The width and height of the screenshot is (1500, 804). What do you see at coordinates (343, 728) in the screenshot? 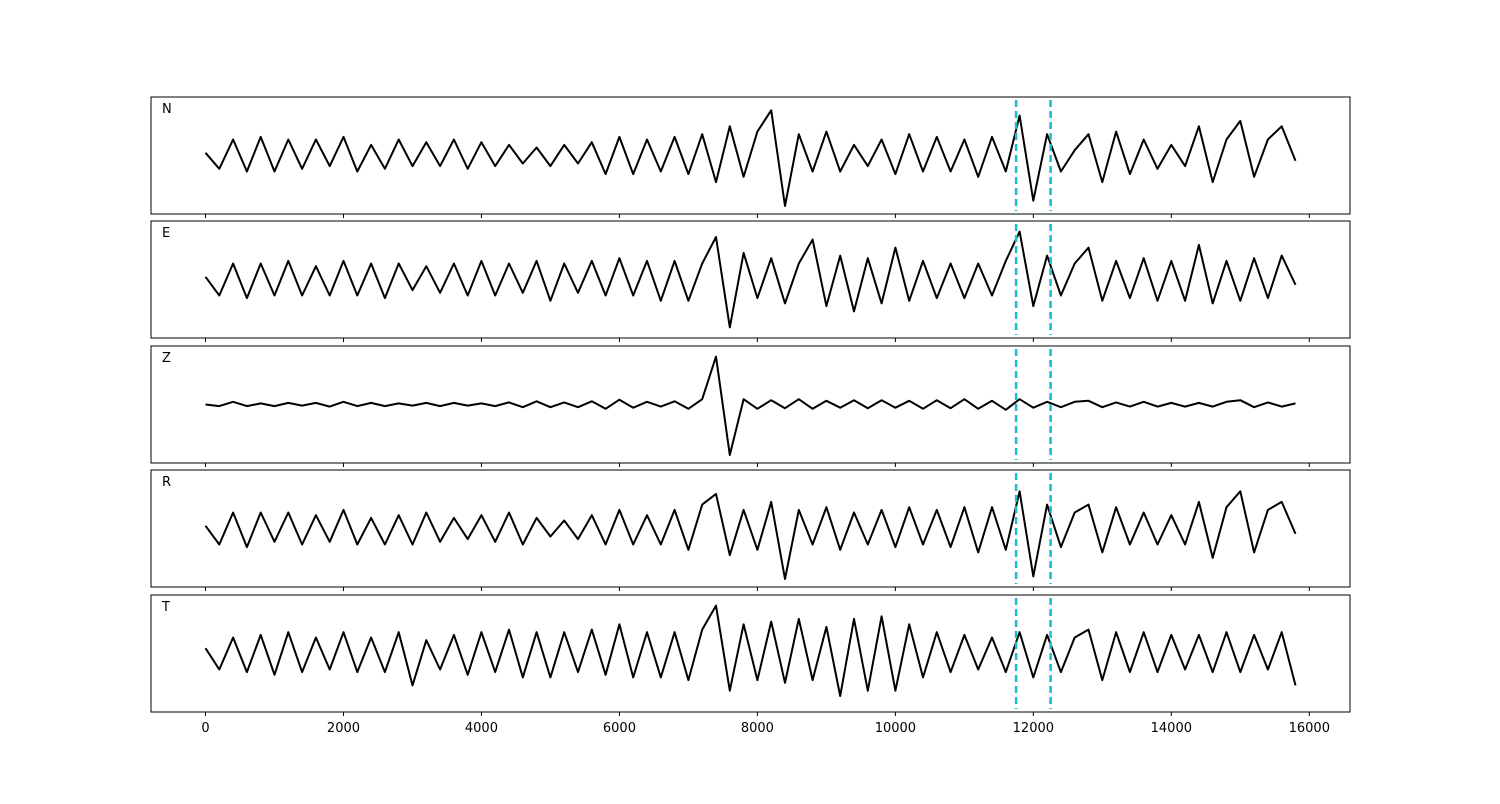
I see `x-tick-label: 2000` at bounding box center [343, 728].